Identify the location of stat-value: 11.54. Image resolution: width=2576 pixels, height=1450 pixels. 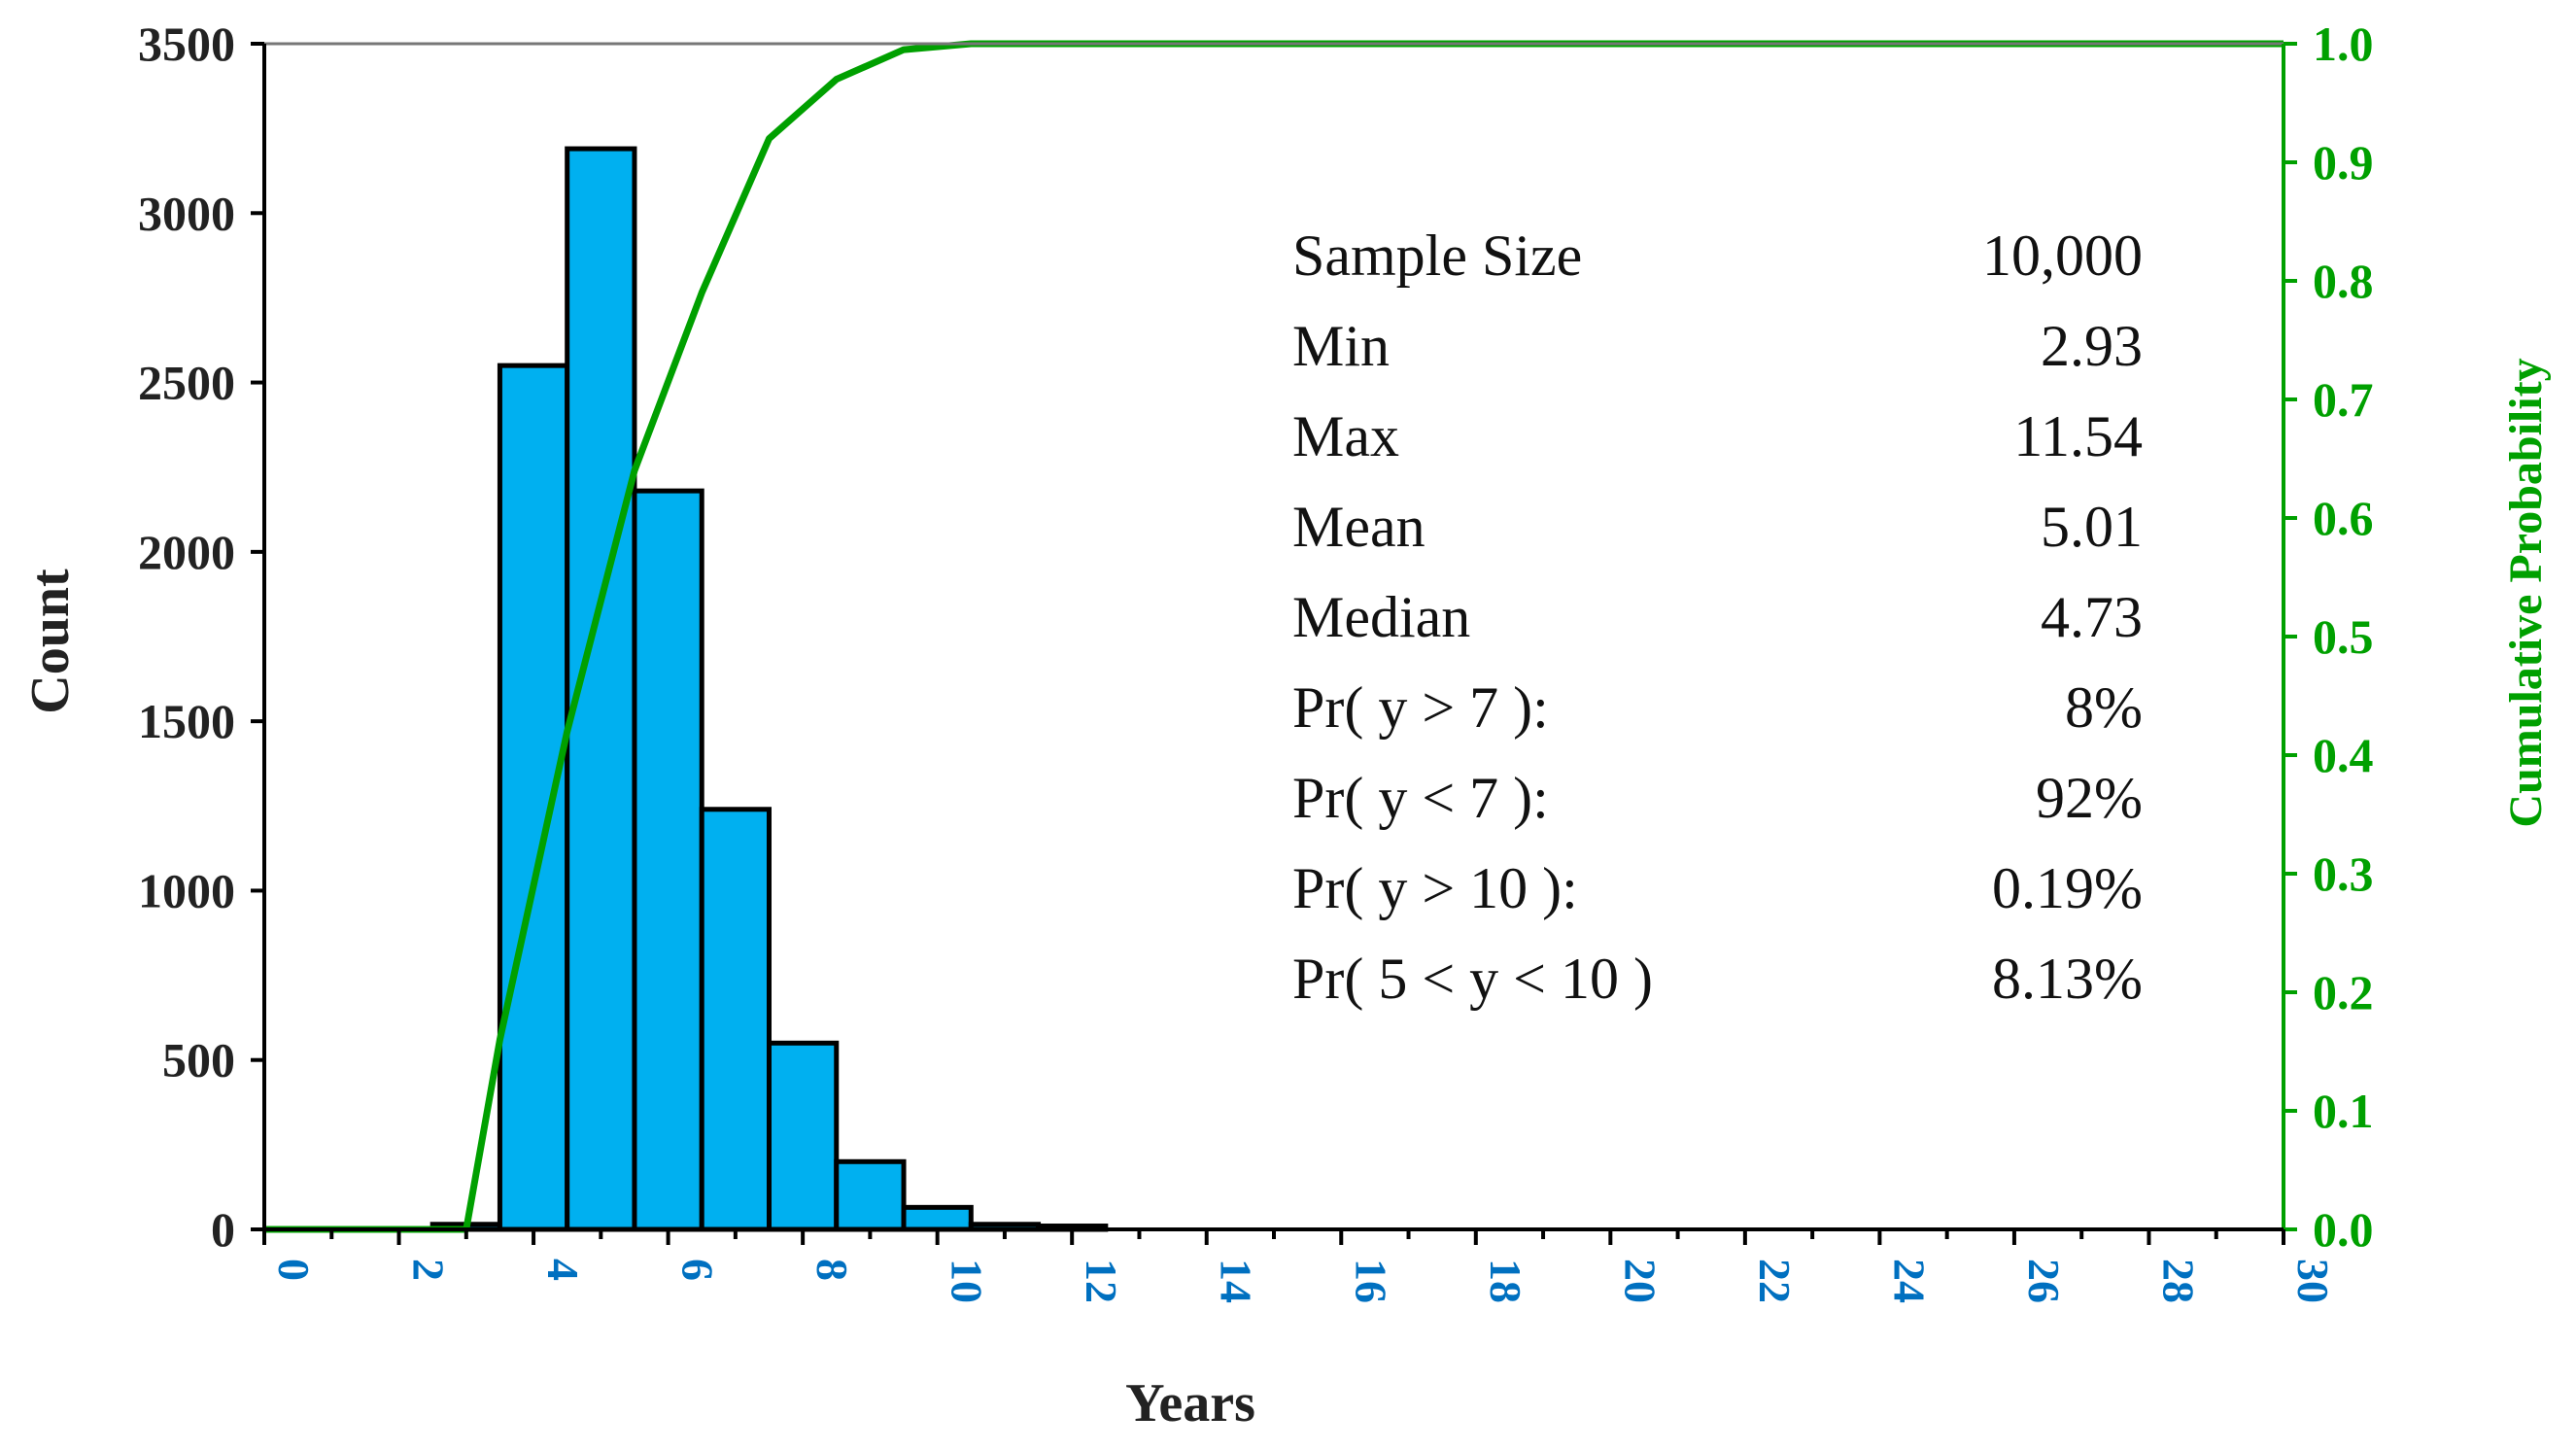
(2078, 436).